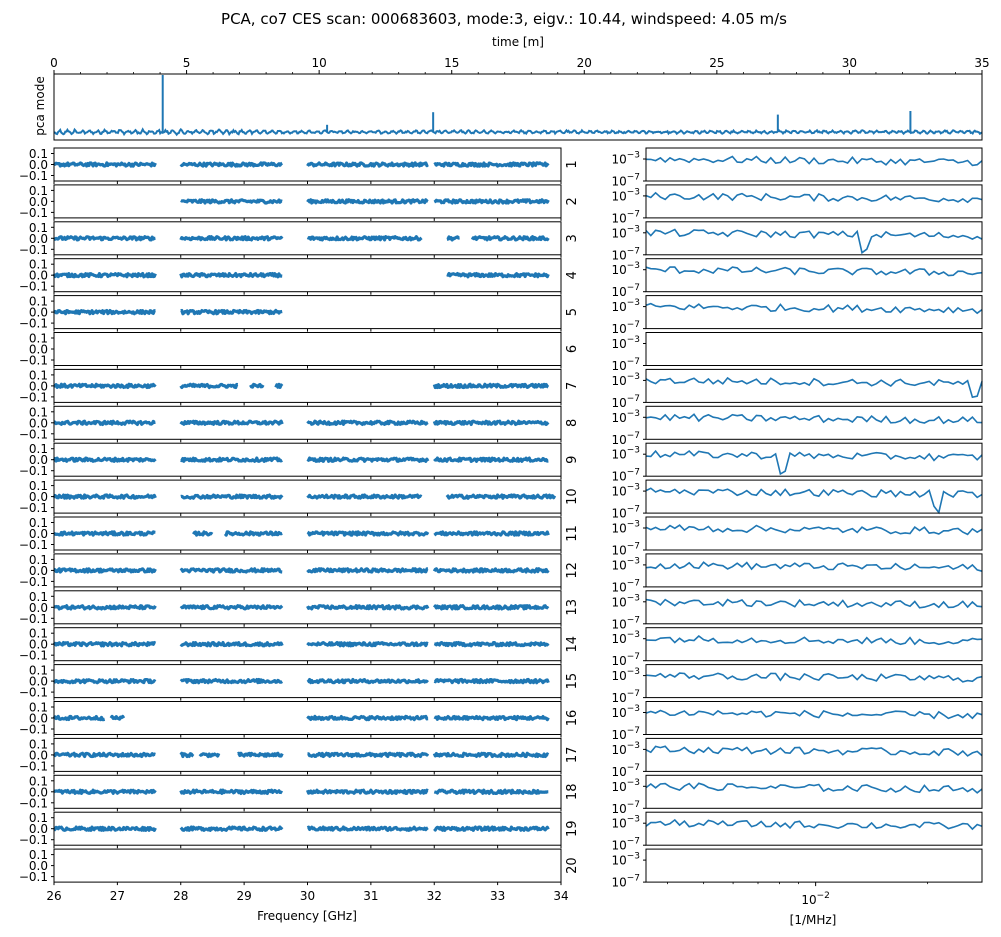 This screenshot has width=1001, height=937. I want to click on feed-6-ytick-label: 0.1, so click(38, 339).